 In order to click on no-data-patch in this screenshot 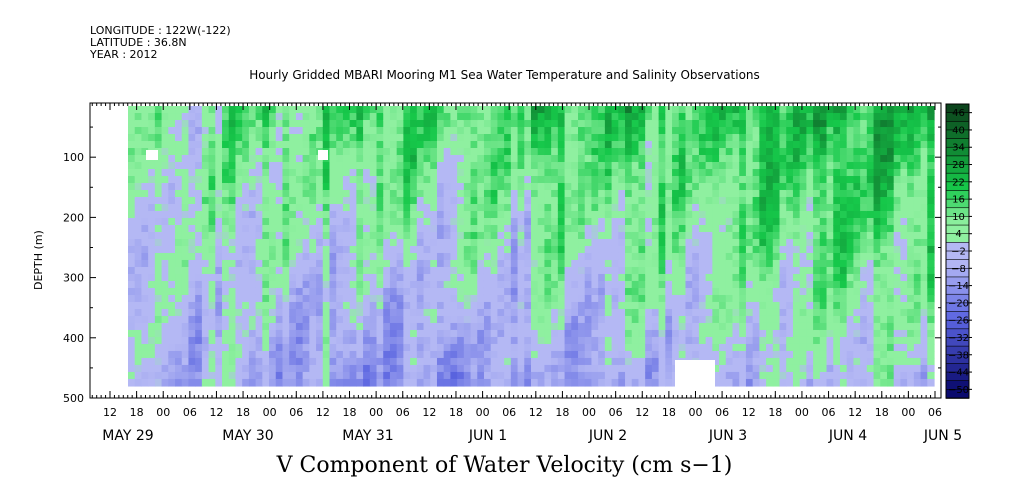, I will do `click(152, 155)`.